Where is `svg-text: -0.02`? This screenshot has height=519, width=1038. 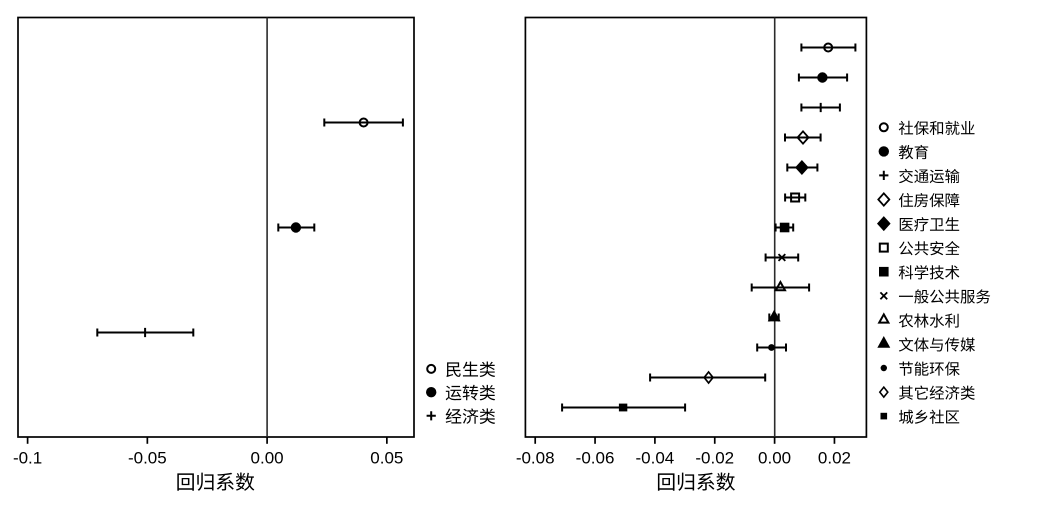 svg-text: -0.02 is located at coordinates (714, 458).